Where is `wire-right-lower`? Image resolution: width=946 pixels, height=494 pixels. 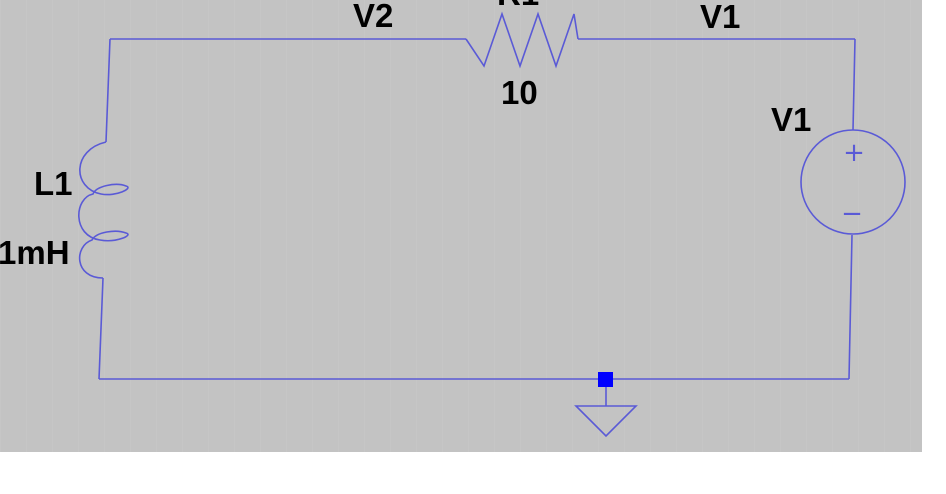 wire-right-lower is located at coordinates (850, 307).